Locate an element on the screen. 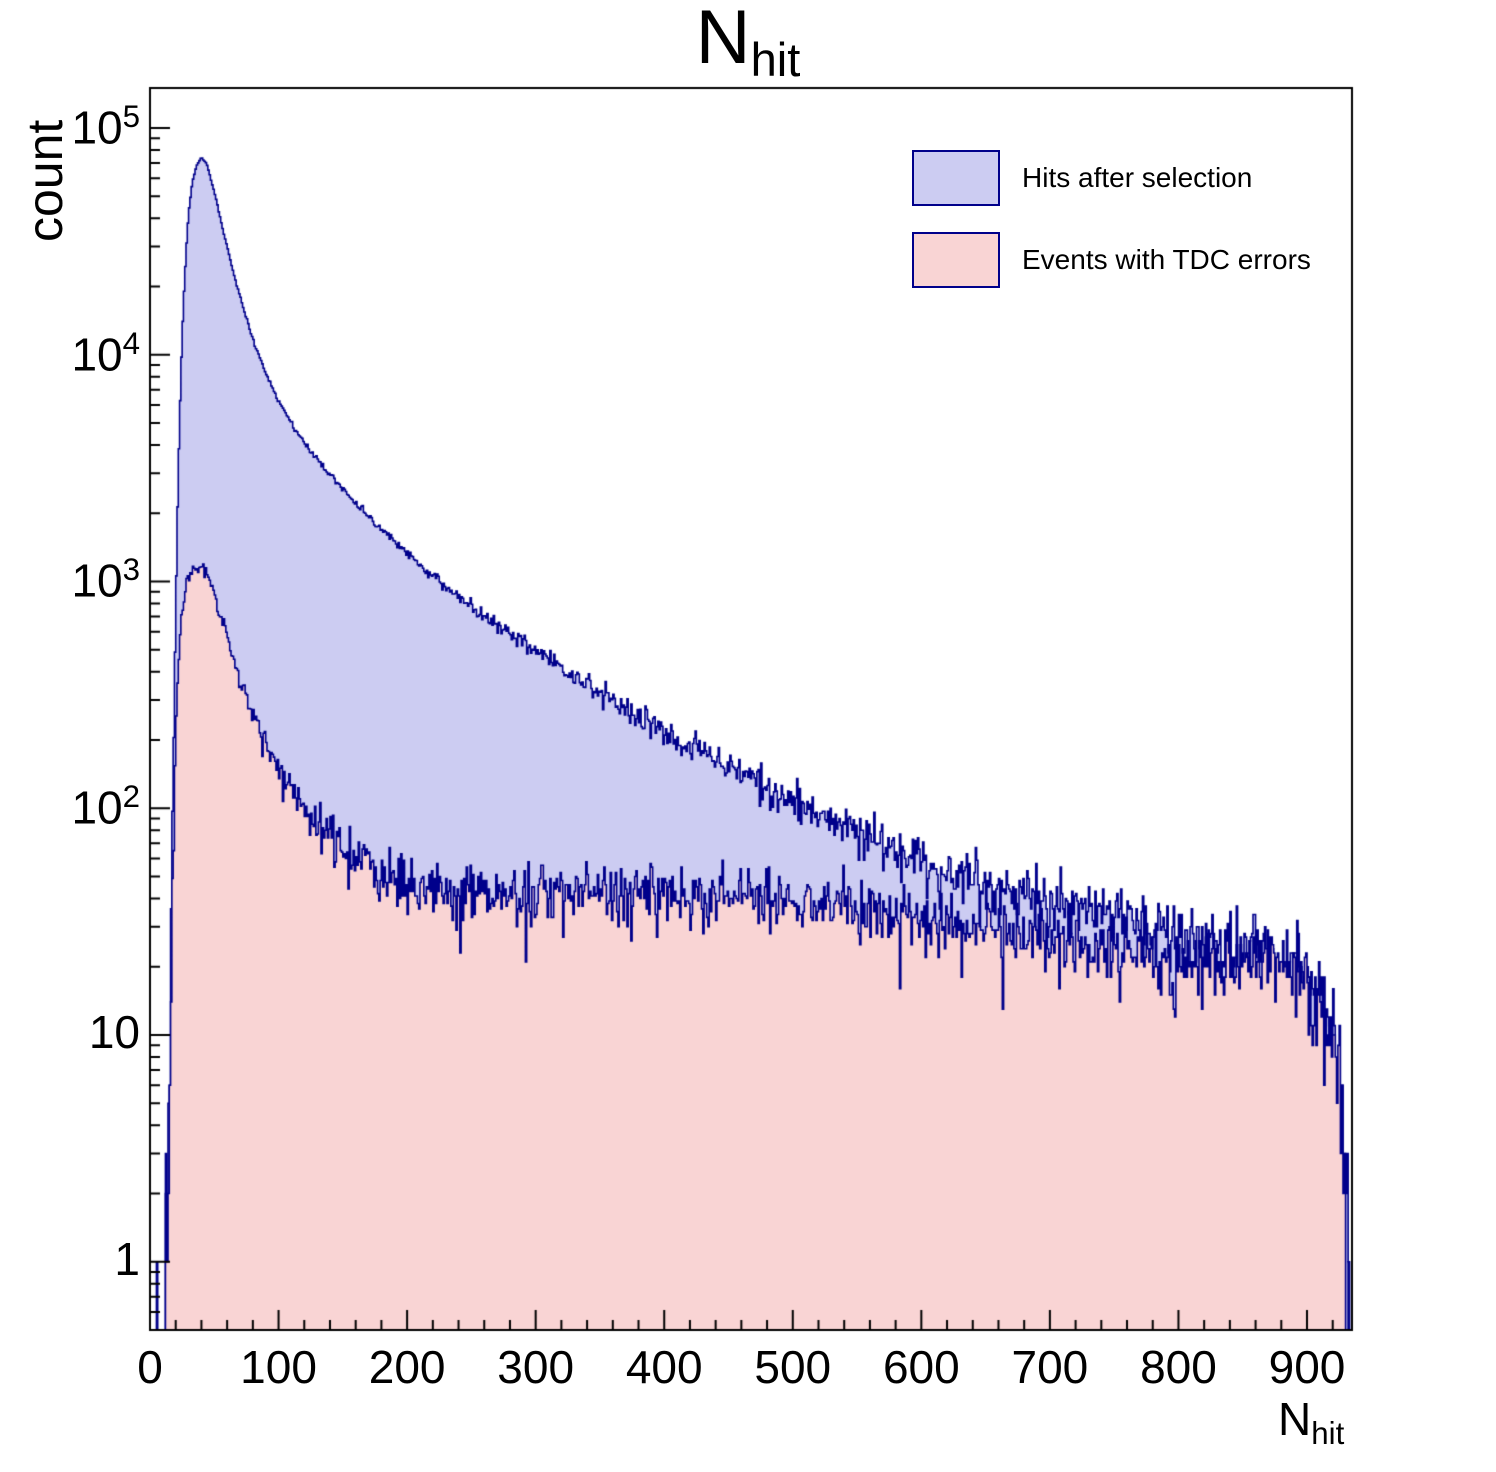 This screenshot has height=1472, width=1496. y-tick-label: 1 is located at coordinates (127, 1258).